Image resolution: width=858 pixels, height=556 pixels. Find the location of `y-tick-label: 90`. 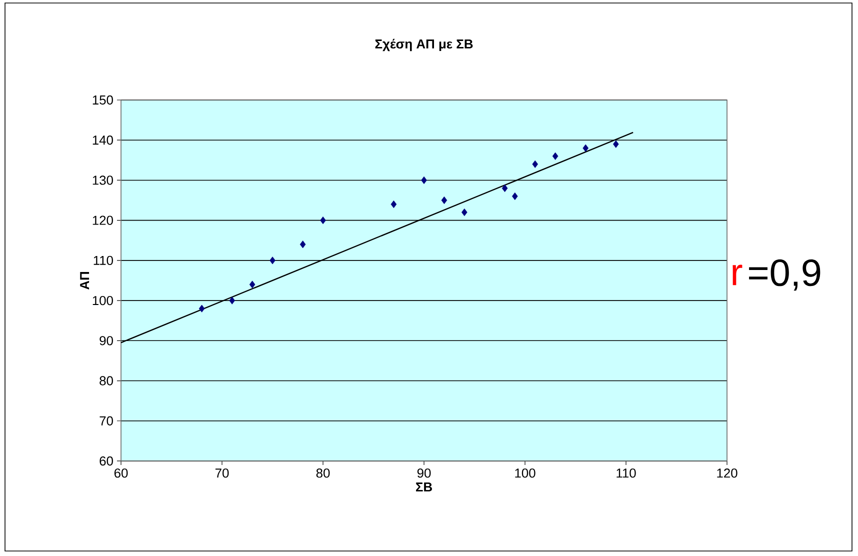

y-tick-label: 90 is located at coordinates (106, 341).